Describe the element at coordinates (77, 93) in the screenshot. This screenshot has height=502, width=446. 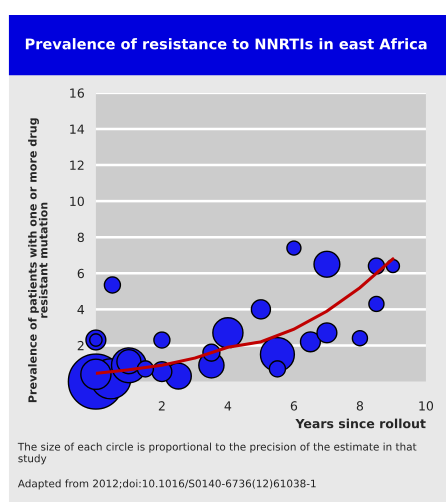
I see `y-tick-label: 16` at that location.